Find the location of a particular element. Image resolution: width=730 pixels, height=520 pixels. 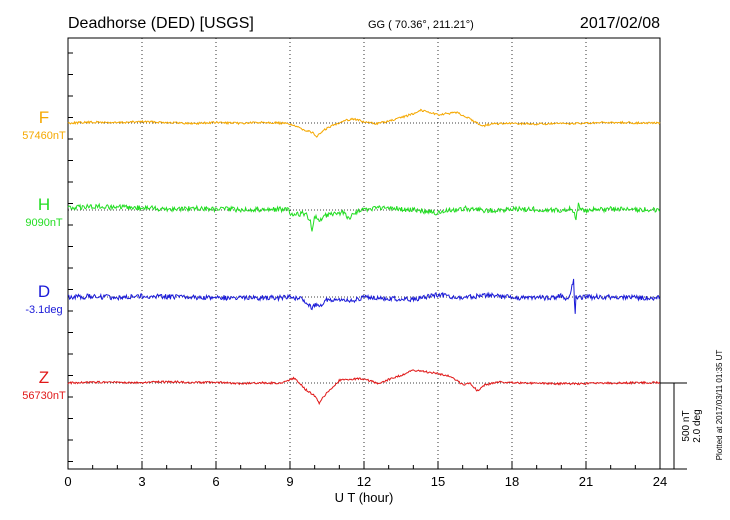

series-baseline-Z: 56730nT is located at coordinates (44, 396).